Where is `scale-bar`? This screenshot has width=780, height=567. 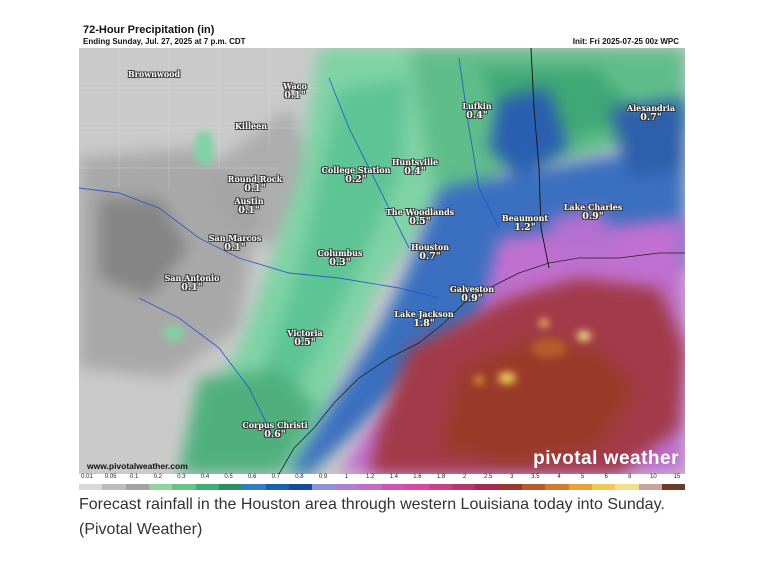 scale-bar is located at coordinates (382, 487).